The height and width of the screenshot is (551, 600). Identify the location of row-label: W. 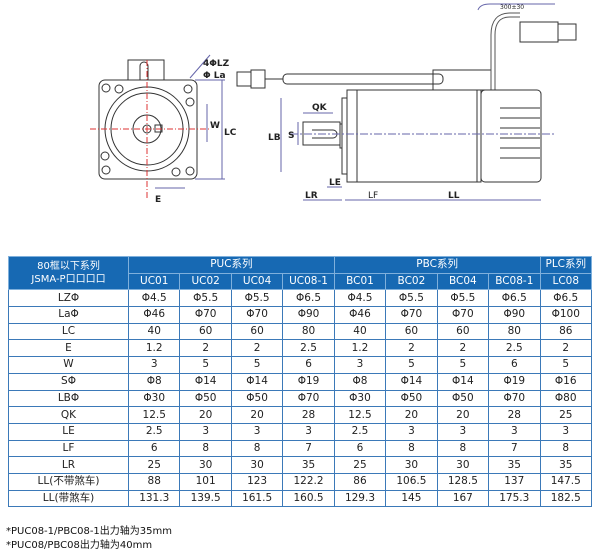
(68, 365).